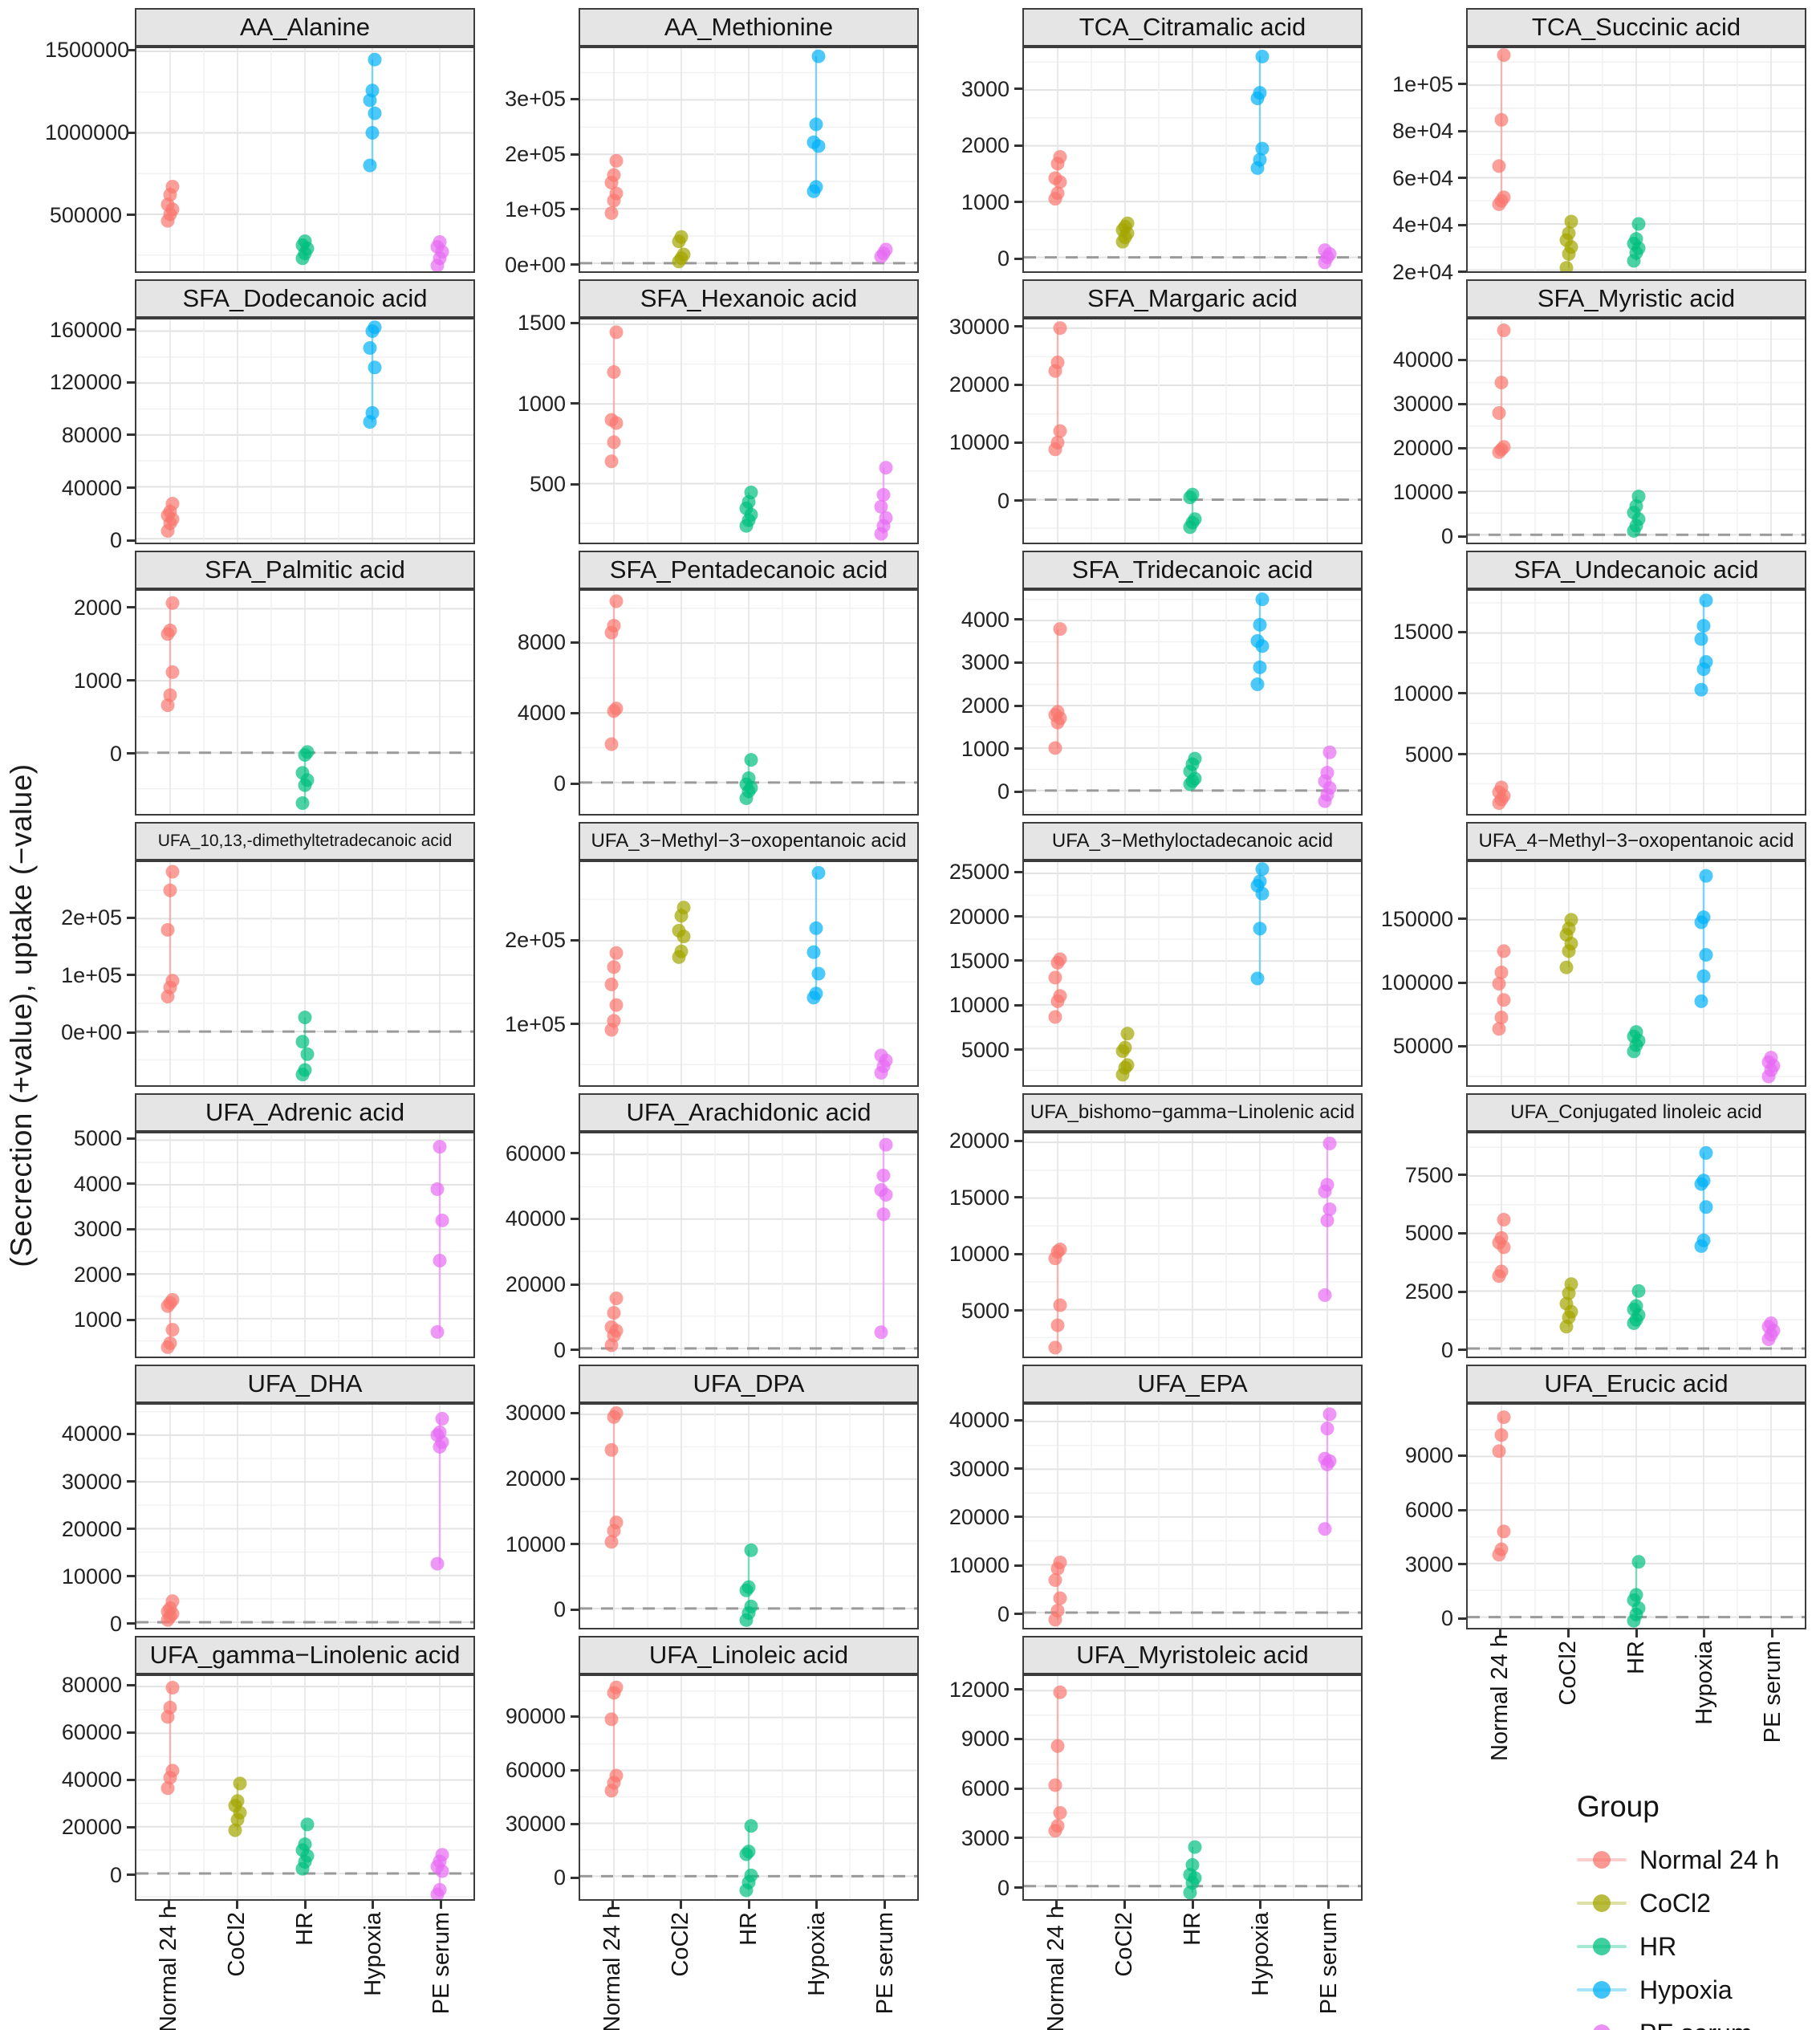 Image resolution: width=1820 pixels, height=2030 pixels. I want to click on y-tick-label: 7500, so click(1428, 1174).